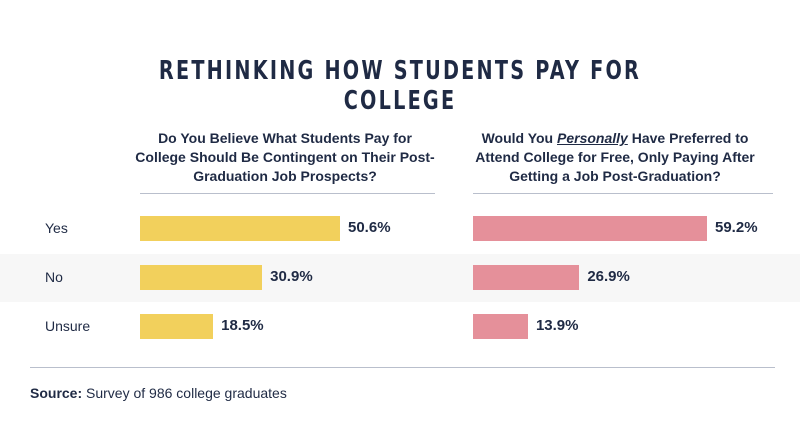 The image size is (800, 427). Describe the element at coordinates (56, 228) in the screenshot. I see `category-label-yes: Yes` at that location.